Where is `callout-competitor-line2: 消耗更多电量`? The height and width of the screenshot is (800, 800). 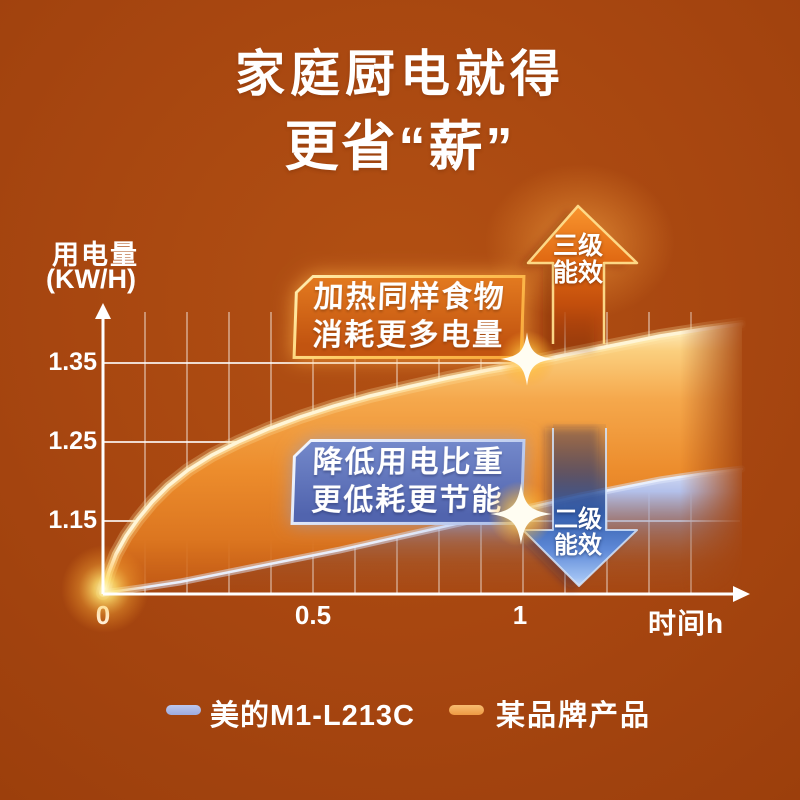 callout-competitor-line2: 消耗更多电量 is located at coordinates (408, 335).